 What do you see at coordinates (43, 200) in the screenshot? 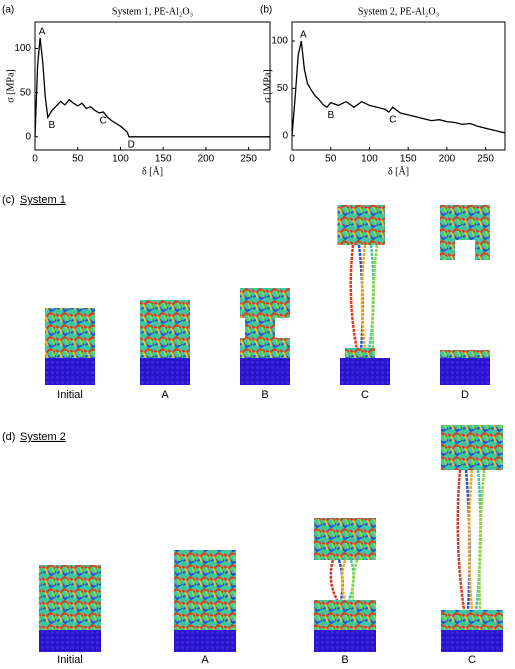
I see `panel-title: System 1` at bounding box center [43, 200].